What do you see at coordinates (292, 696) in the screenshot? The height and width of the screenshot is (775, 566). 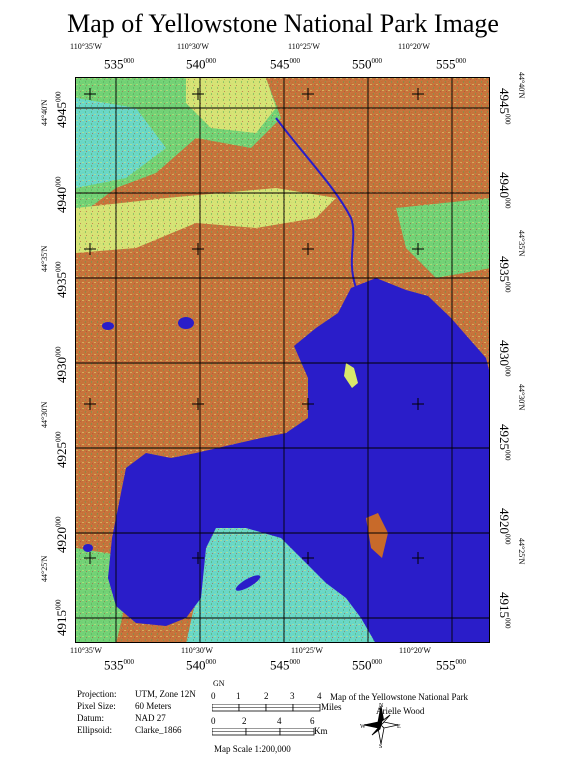 I see `miles-tick-3: 3` at bounding box center [292, 696].